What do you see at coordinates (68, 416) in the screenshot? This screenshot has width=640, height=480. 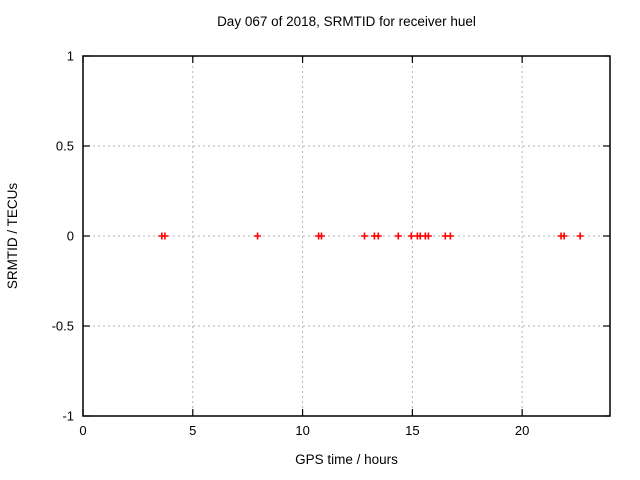 I see `y-tick-label: -1` at bounding box center [68, 416].